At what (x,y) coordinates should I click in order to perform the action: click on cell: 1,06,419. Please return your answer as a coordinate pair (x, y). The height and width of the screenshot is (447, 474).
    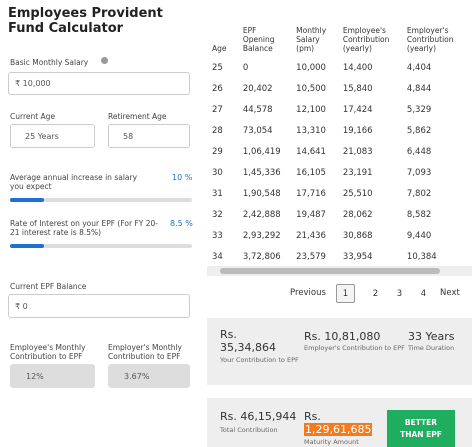
    Looking at the image, I should click on (261, 151).